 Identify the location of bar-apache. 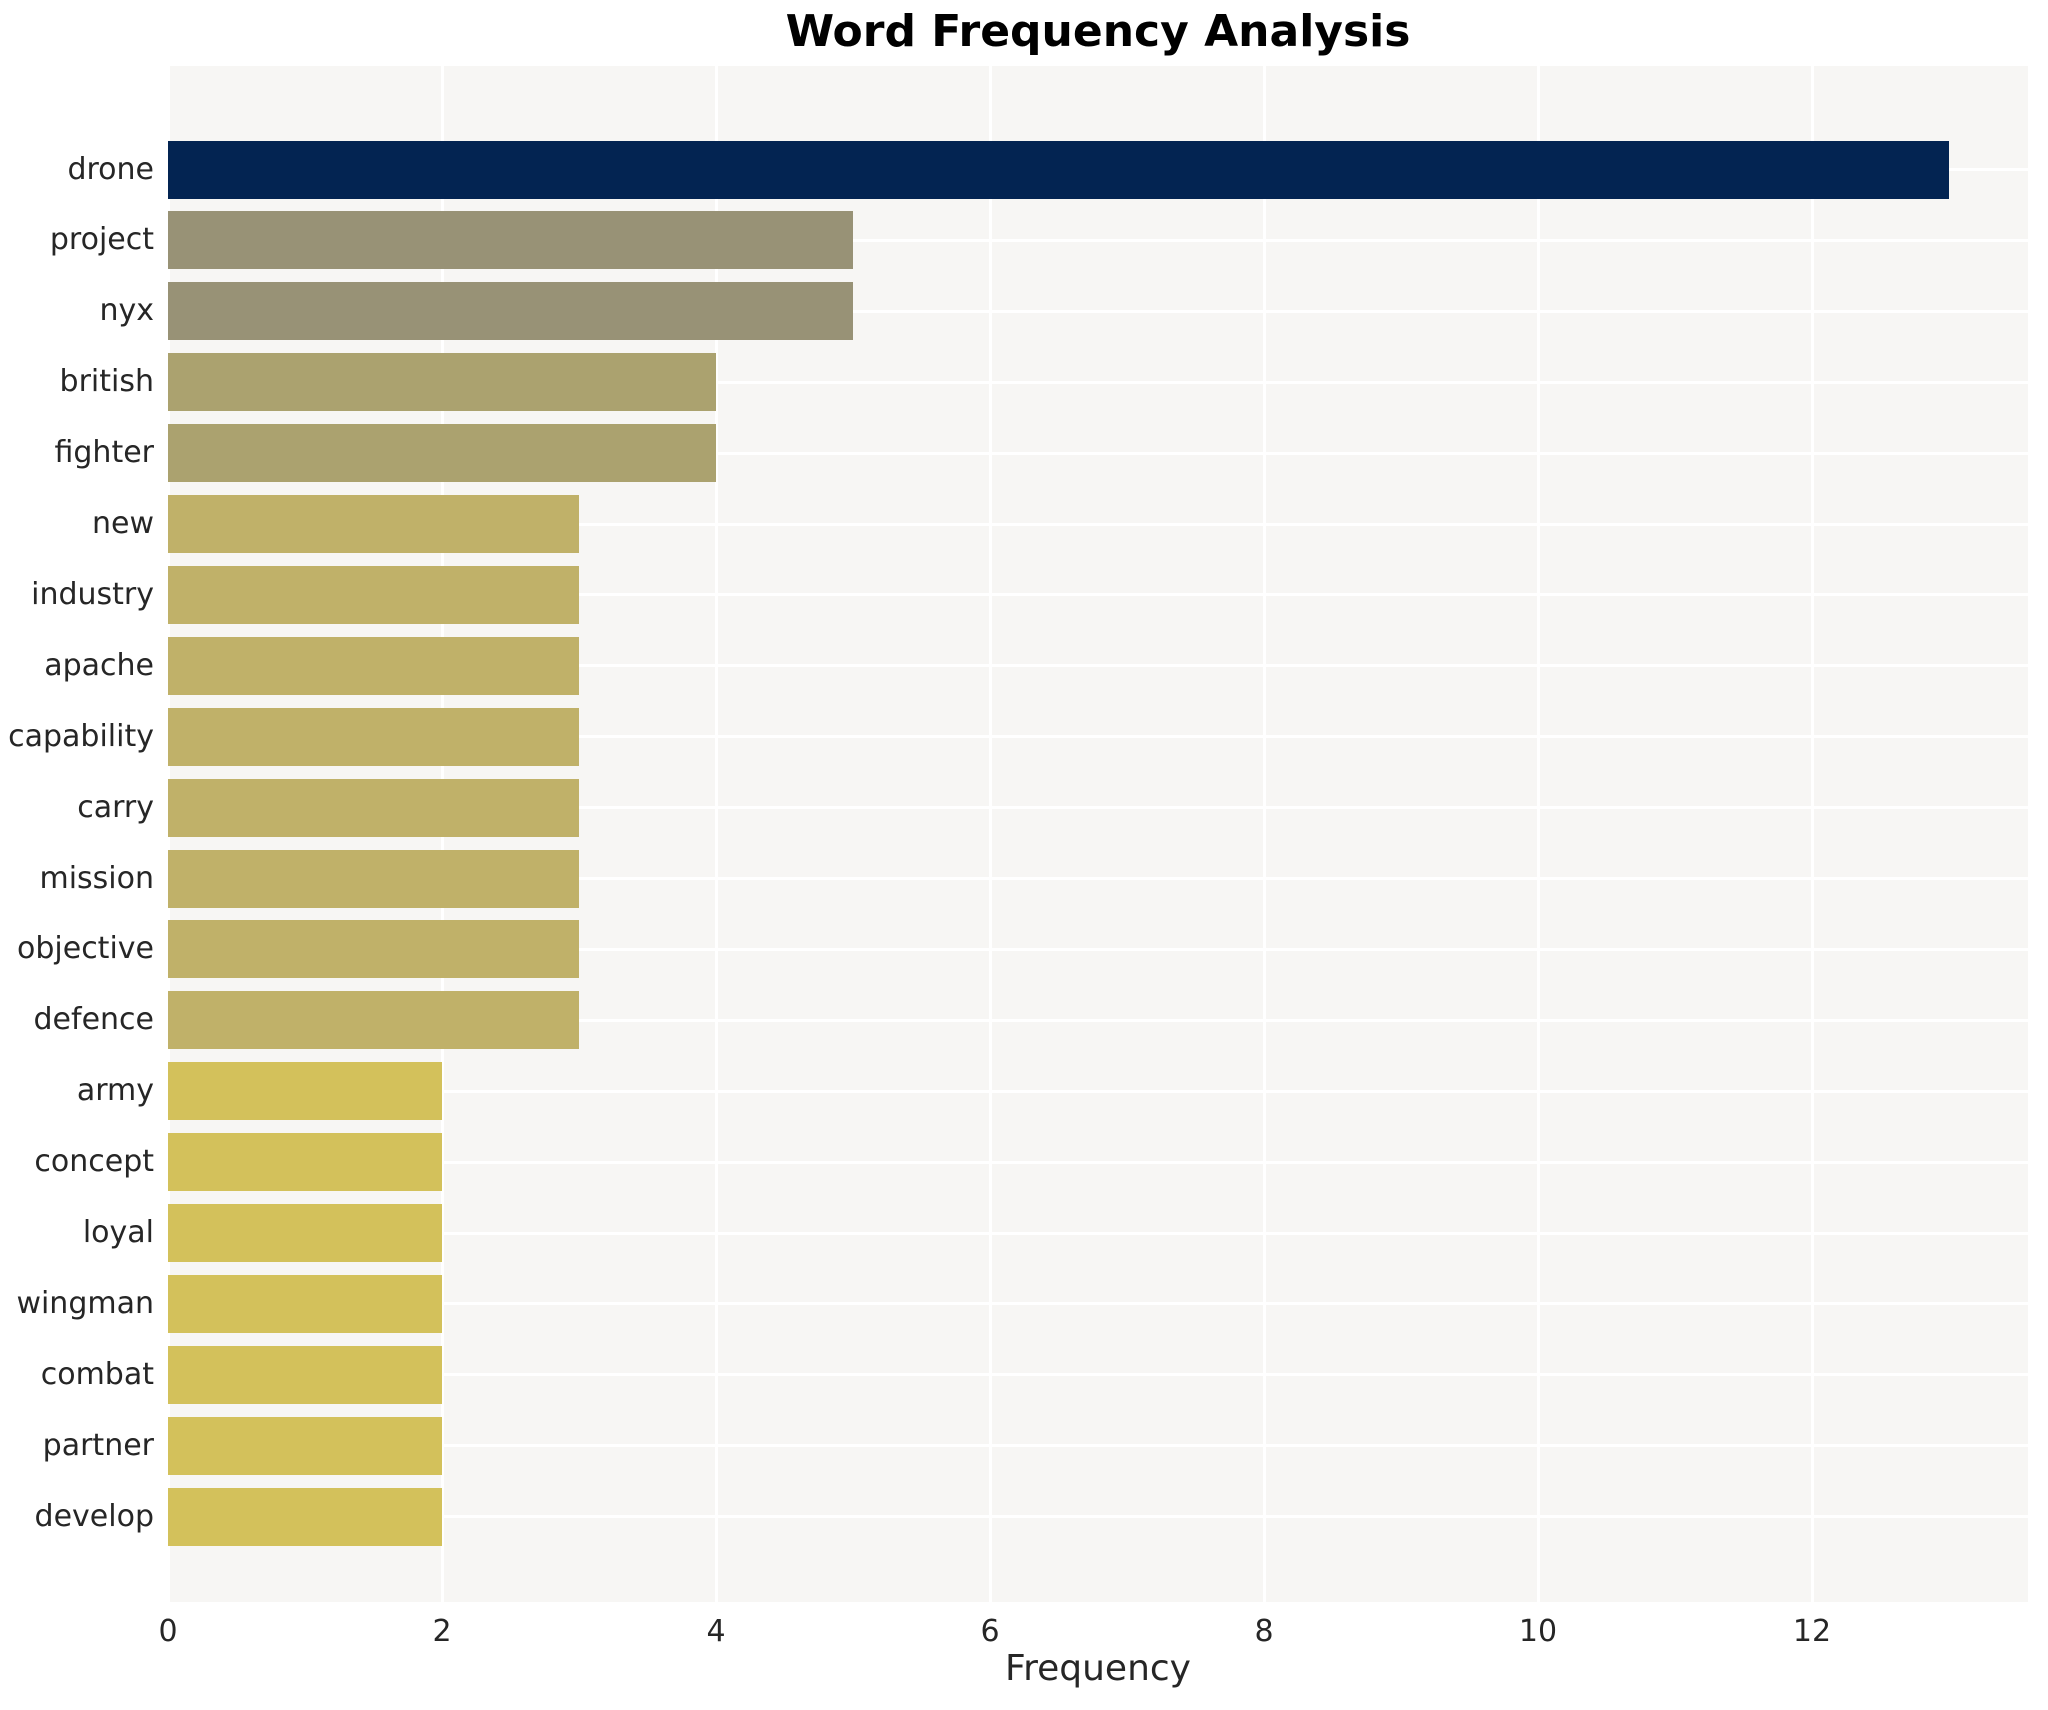
(373, 665).